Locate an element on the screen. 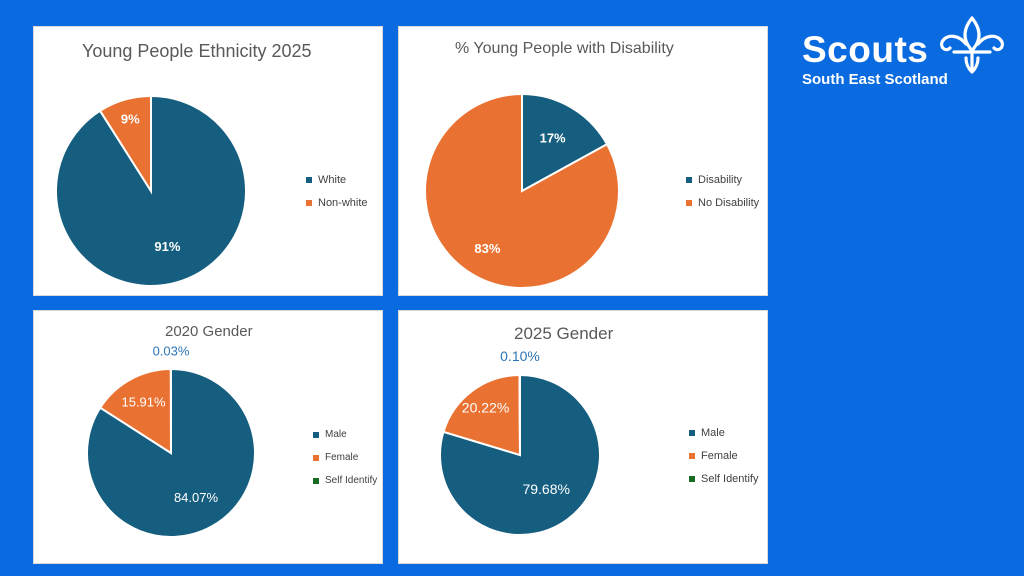 The image size is (1024, 576). legend-item: Non-white is located at coordinates (337, 202).